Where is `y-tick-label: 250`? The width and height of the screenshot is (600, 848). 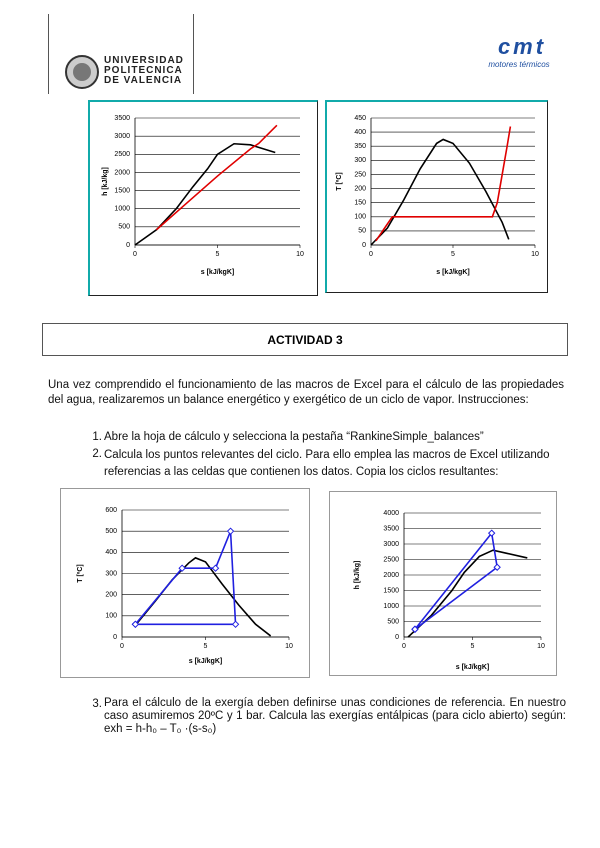
y-tick-label: 250 is located at coordinates (360, 174).